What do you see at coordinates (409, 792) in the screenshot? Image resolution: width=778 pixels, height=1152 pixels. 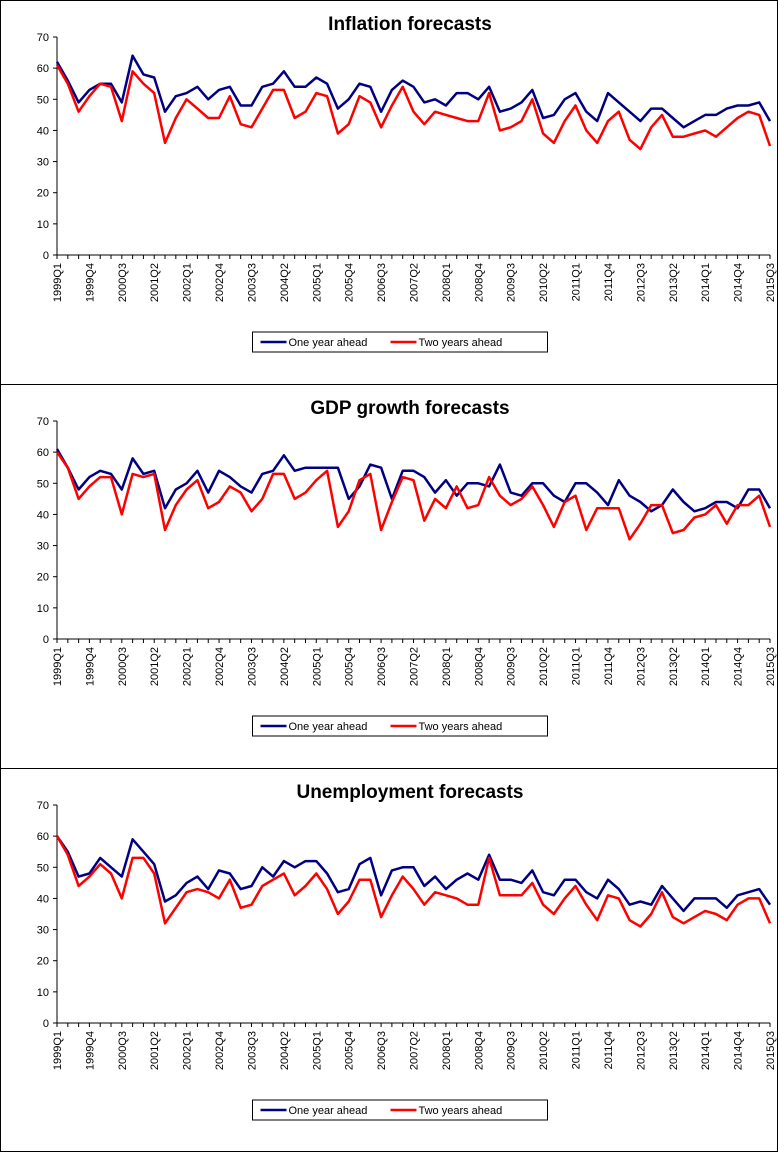 I see `chart-title: Unemployment forecasts` at bounding box center [409, 792].